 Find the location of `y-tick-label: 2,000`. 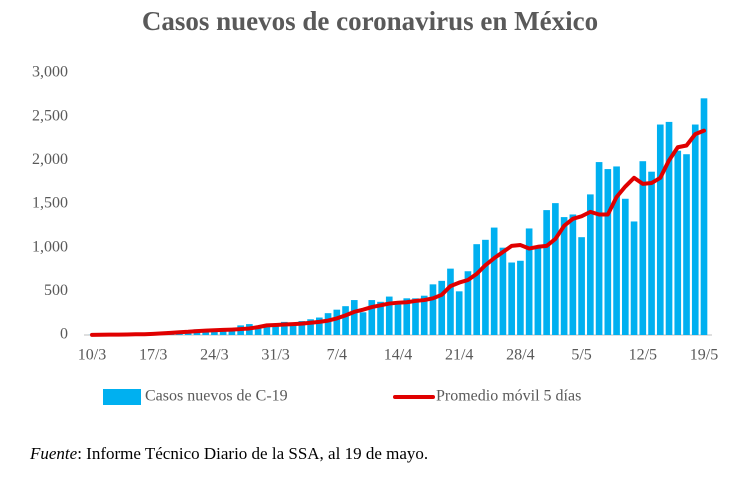

y-tick-label: 2,000 is located at coordinates (50, 159).